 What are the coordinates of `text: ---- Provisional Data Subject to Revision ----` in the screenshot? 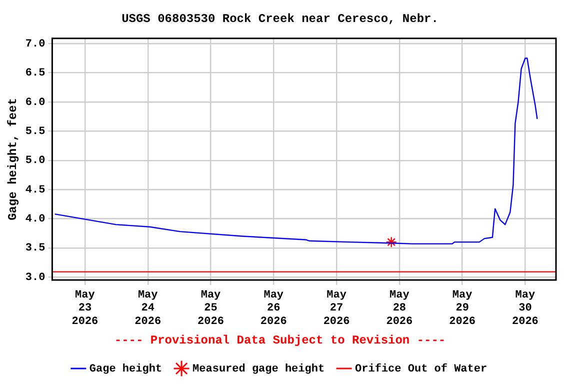 It's located at (280, 341).